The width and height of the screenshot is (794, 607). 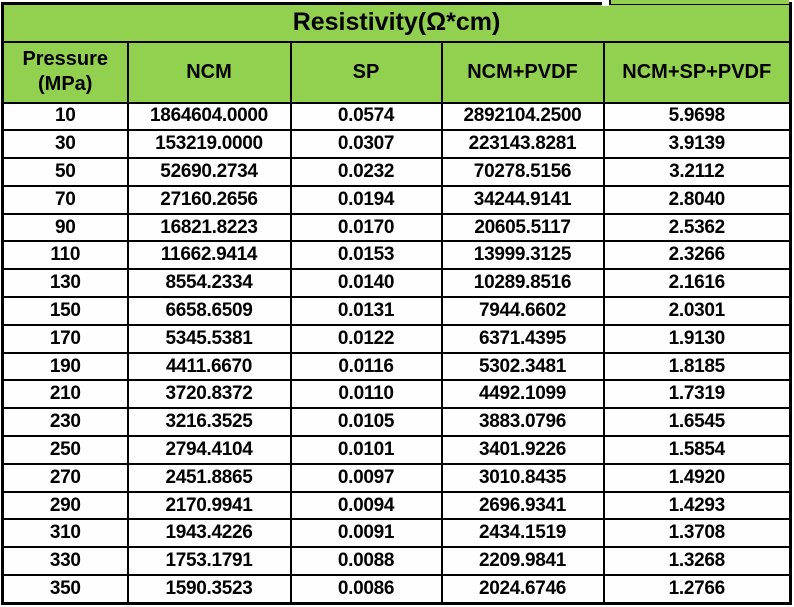 What do you see at coordinates (209, 422) in the screenshot?
I see `ncm-cell: 3216.3525` at bounding box center [209, 422].